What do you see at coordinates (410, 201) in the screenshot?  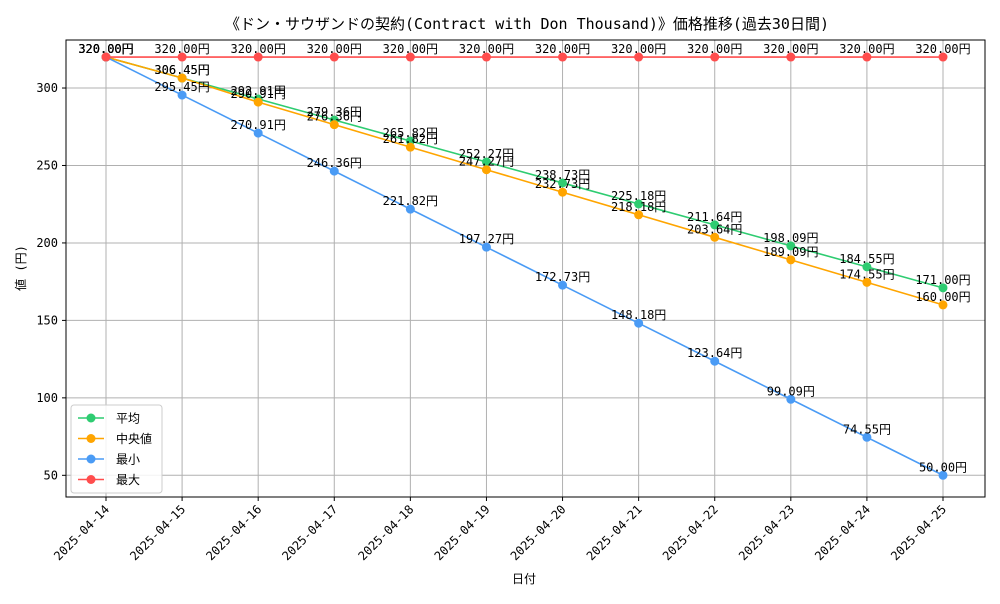 I see `data-label: 221.82円` at bounding box center [410, 201].